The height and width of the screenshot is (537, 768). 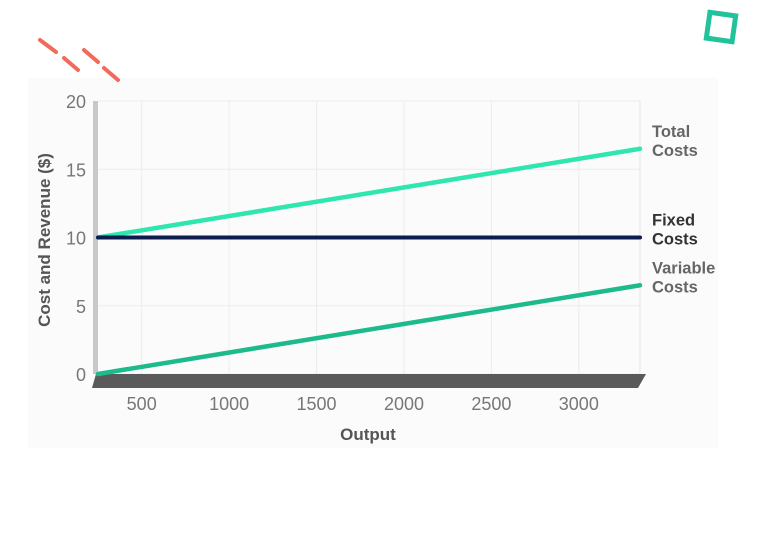 I want to click on x-tick-label: 500, so click(x=142, y=404).